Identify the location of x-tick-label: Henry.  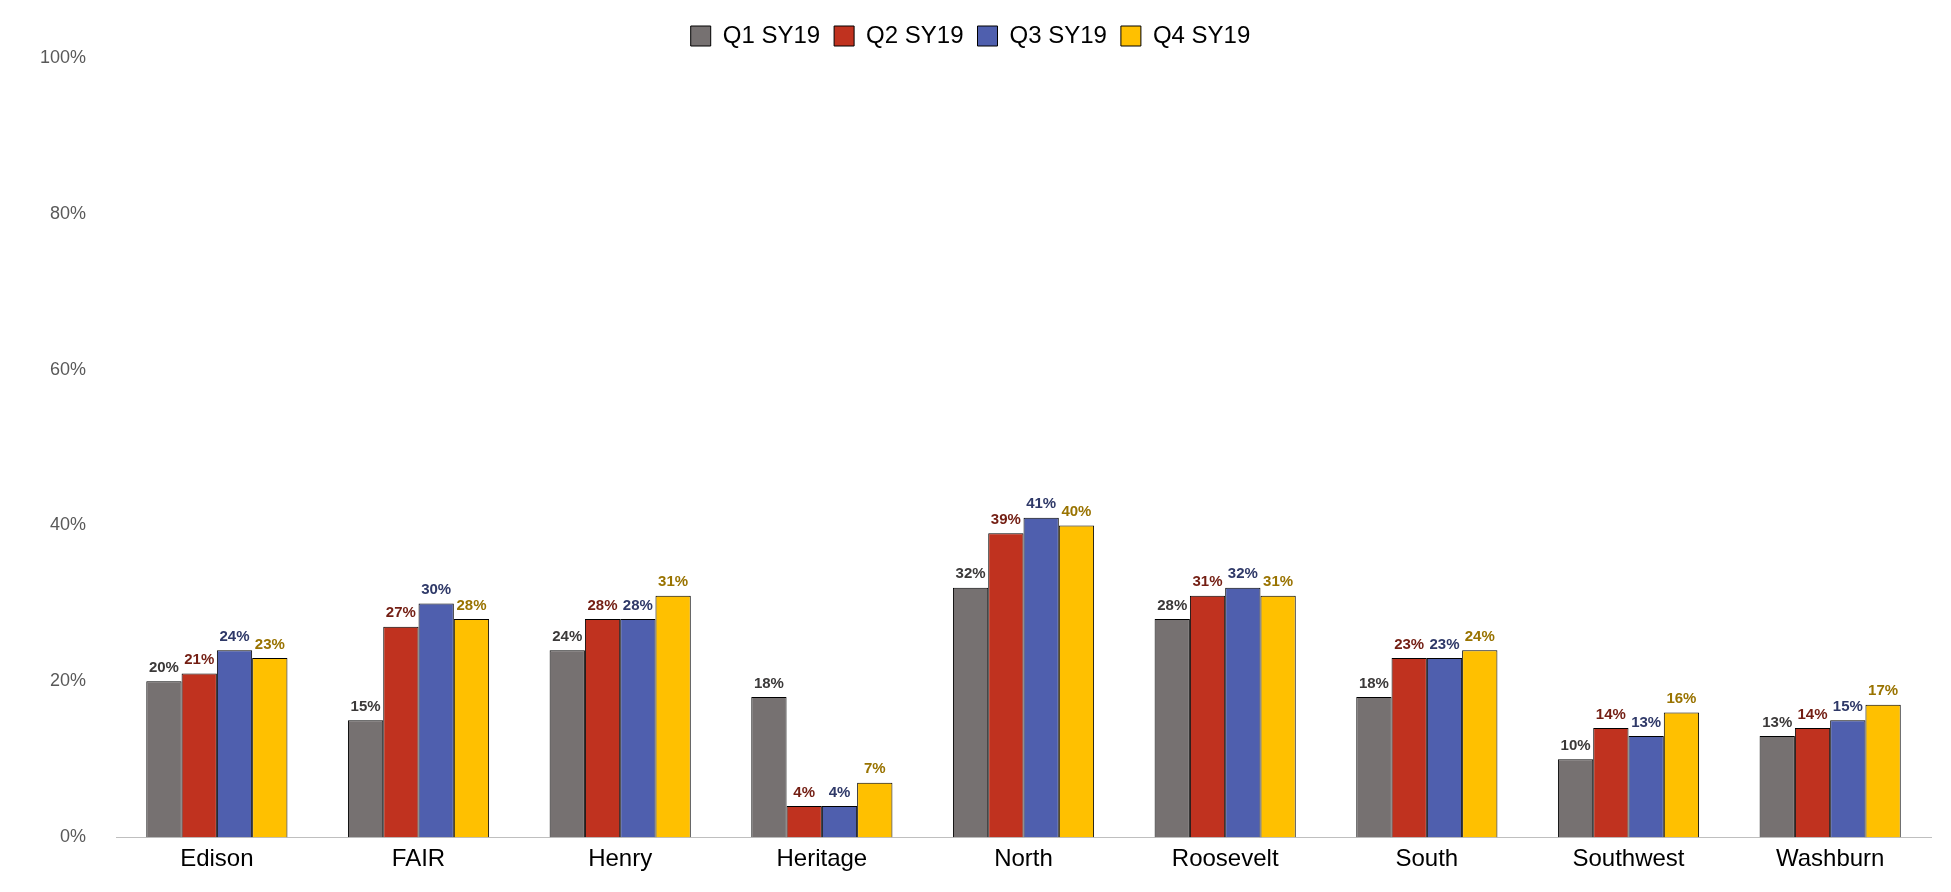
(620, 858).